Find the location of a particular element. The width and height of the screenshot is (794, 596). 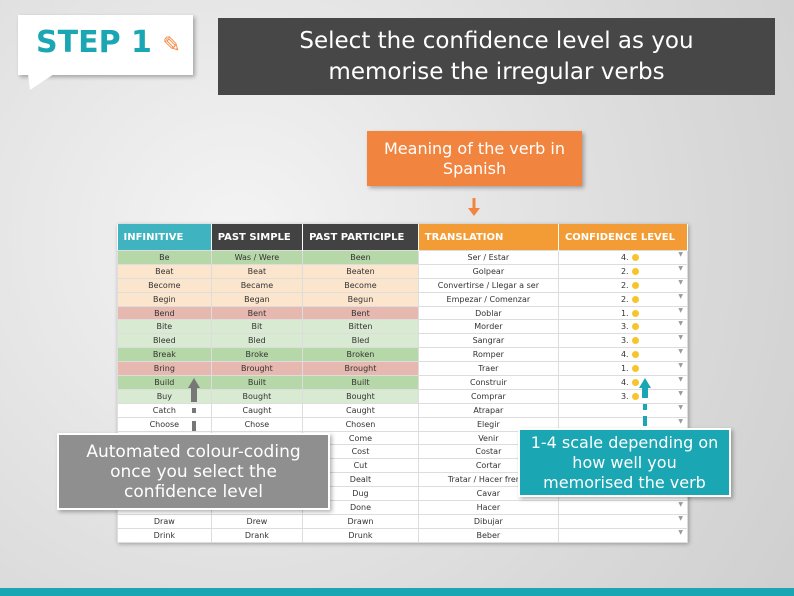

cell-text: Bite is located at coordinates (164, 327).